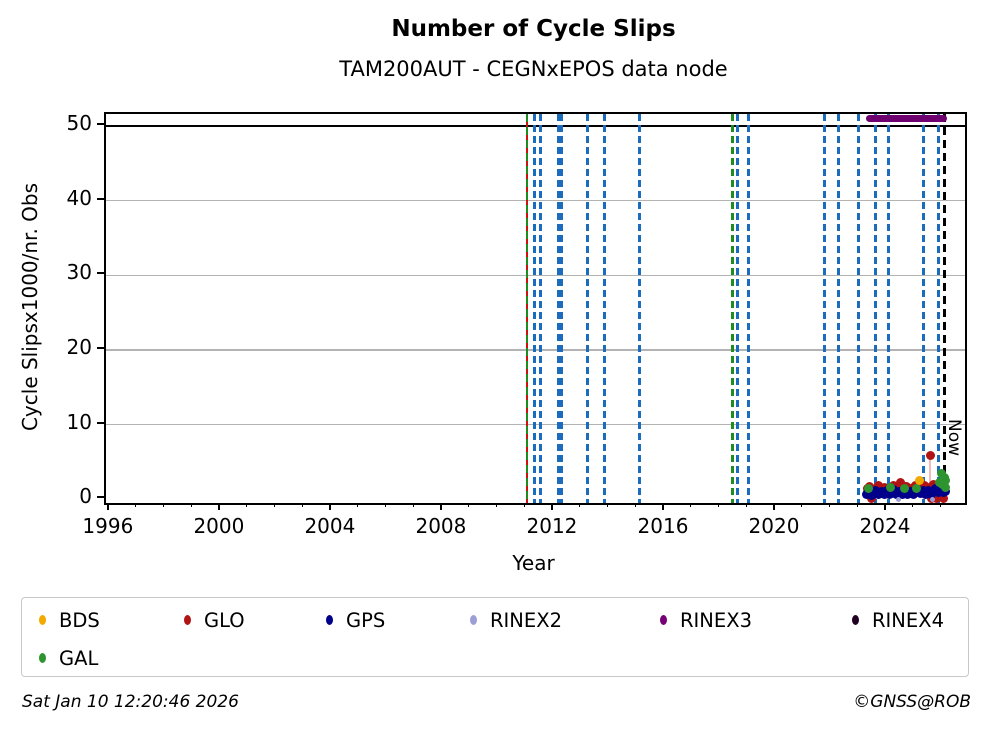 This screenshot has height=734, width=993. Describe the element at coordinates (533, 69) in the screenshot. I see `chart-subtitle: TAM200AUT - CEGNxEPOS data node` at that location.